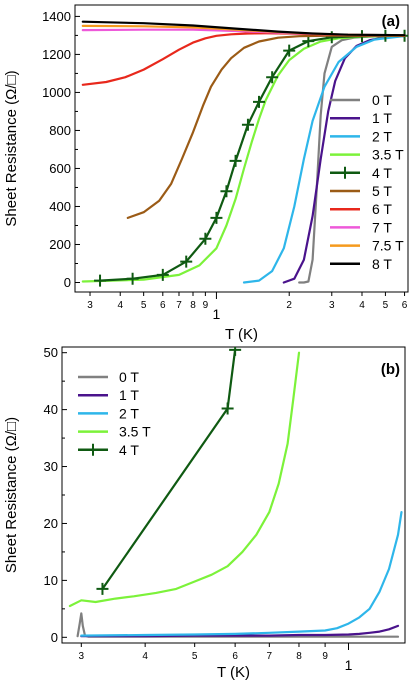  Describe the element at coordinates (169, 469) in the screenshot. I see `series-line-4-T` at that location.